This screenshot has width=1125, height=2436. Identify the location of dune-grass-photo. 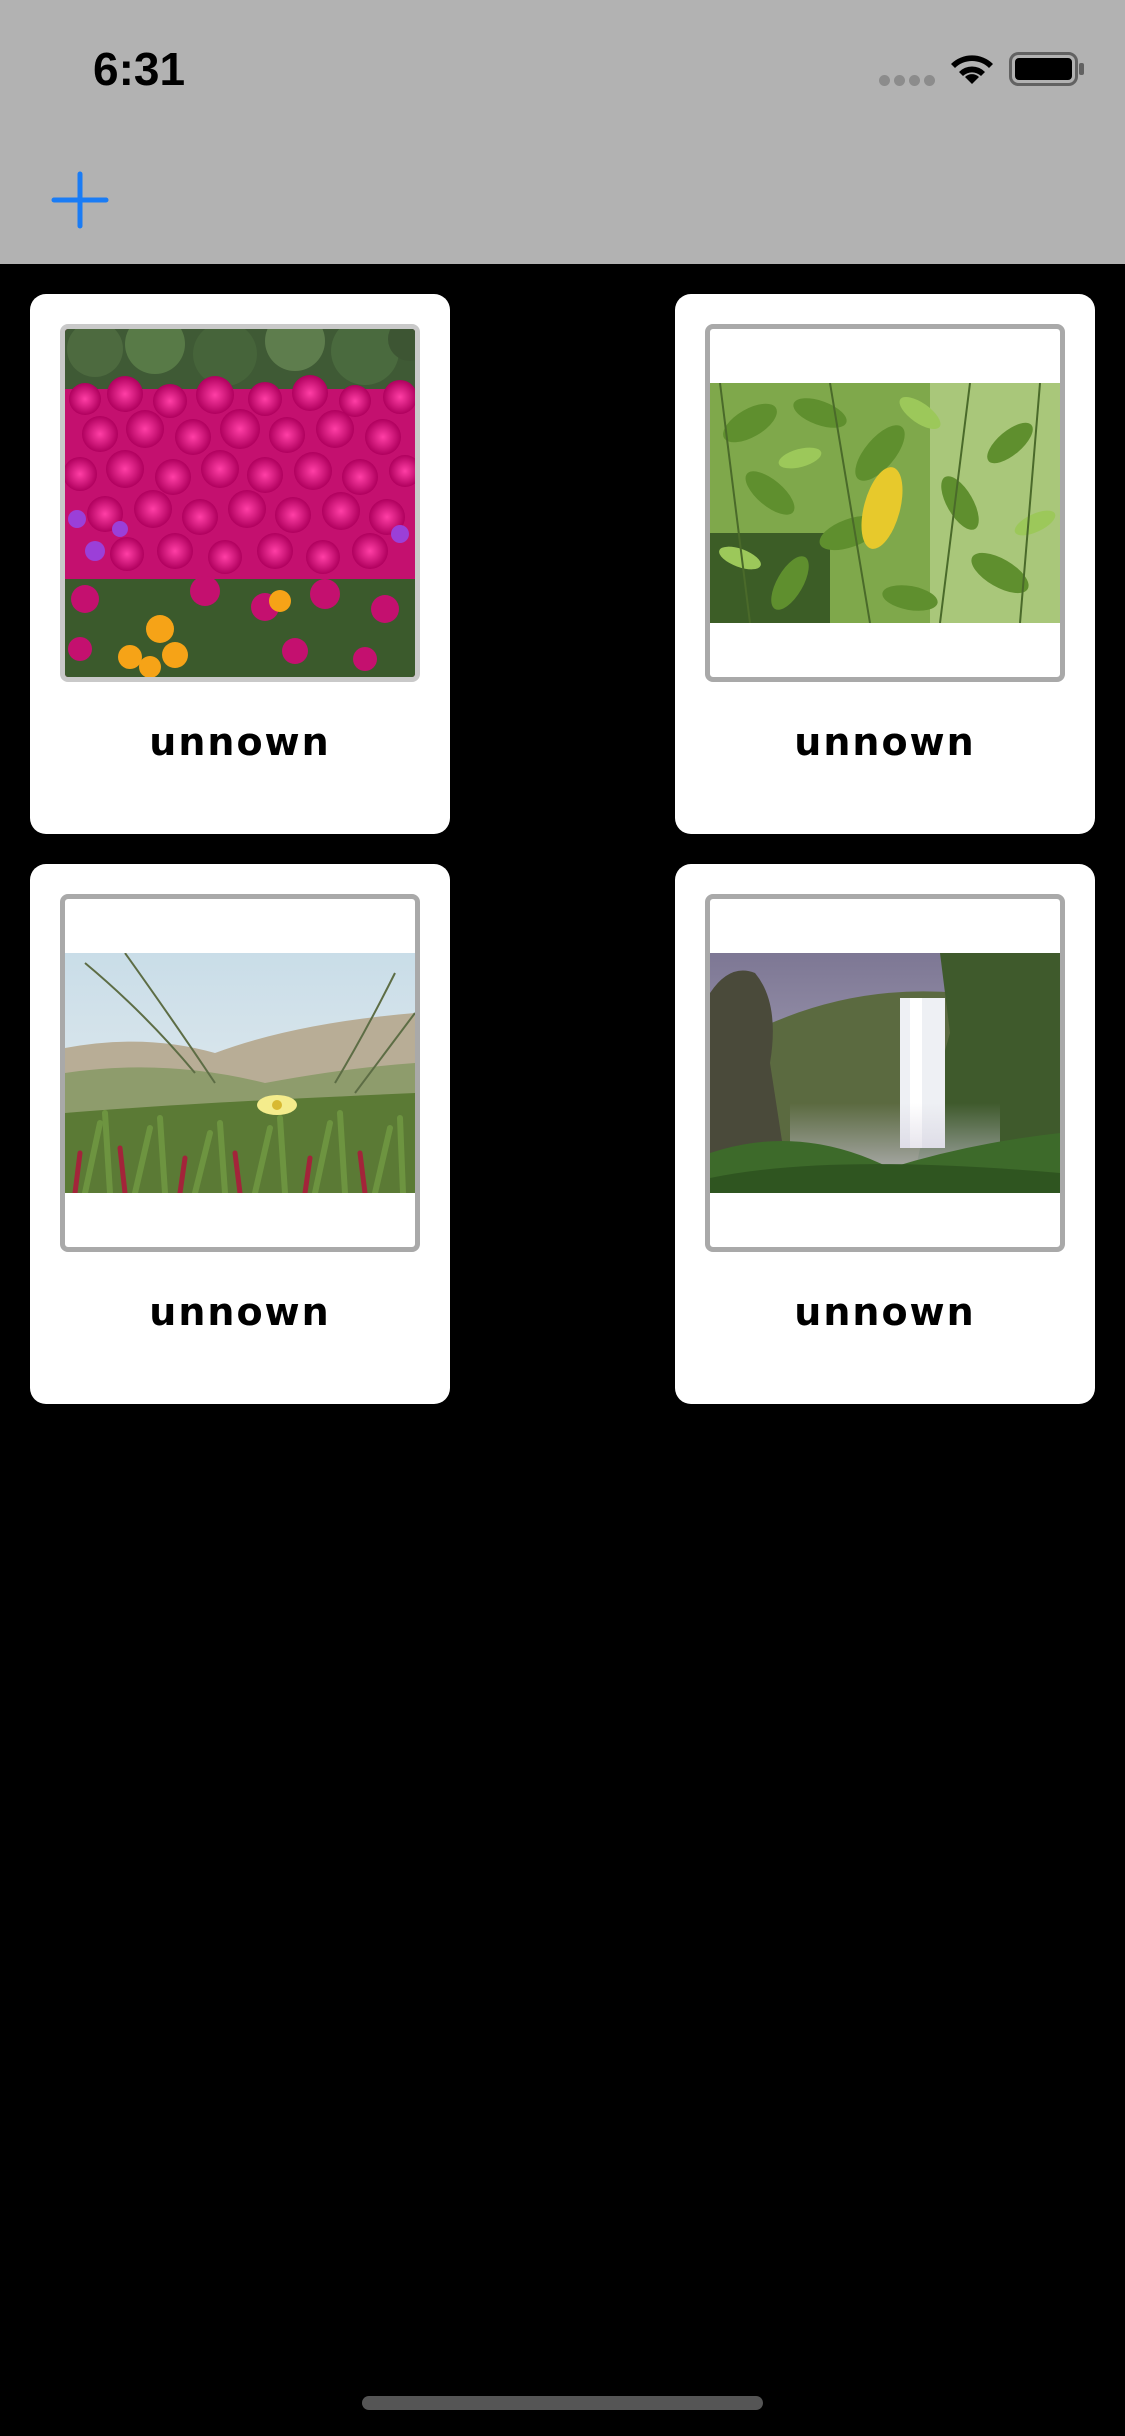
(240, 1073).